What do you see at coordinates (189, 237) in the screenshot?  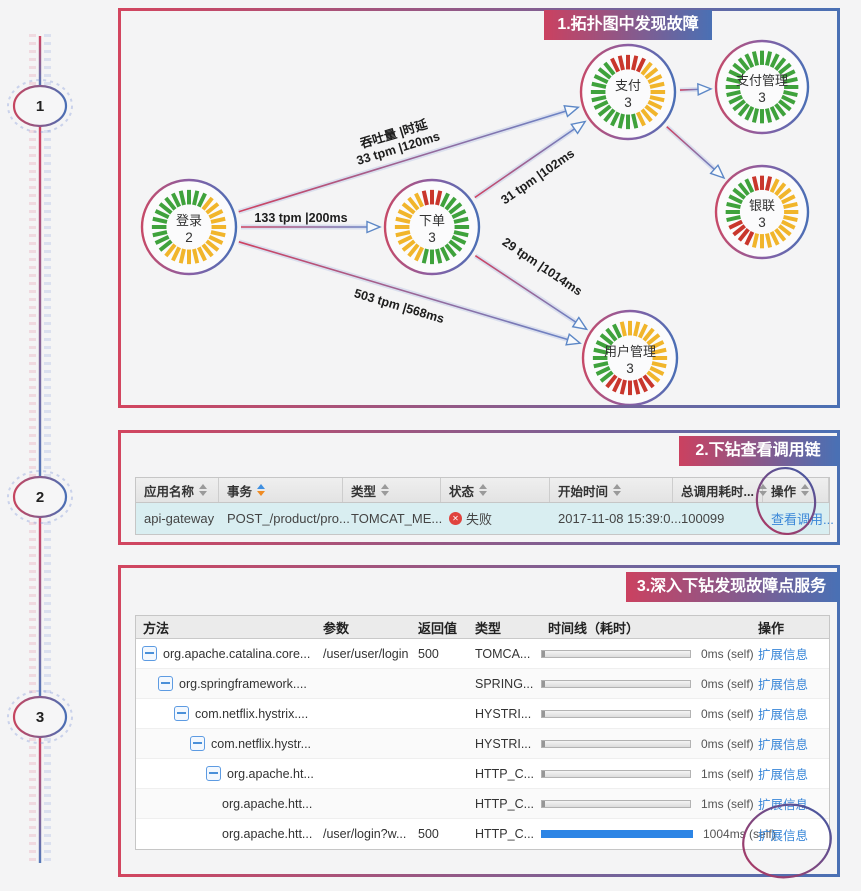 I see `node-count: 2` at bounding box center [189, 237].